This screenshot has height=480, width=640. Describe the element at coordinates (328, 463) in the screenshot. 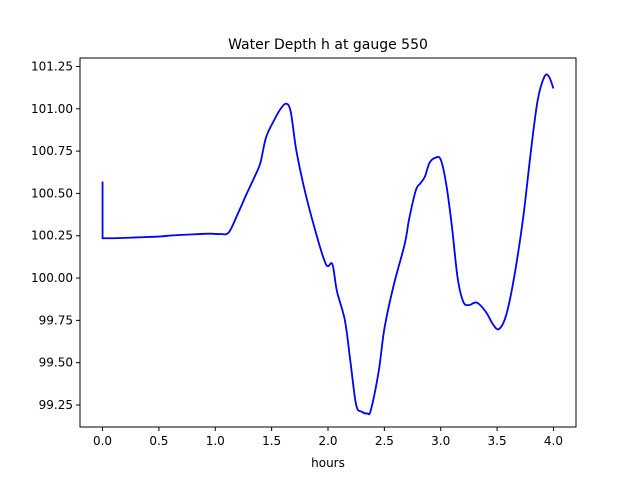

I see `x-axis-label: hours` at that location.